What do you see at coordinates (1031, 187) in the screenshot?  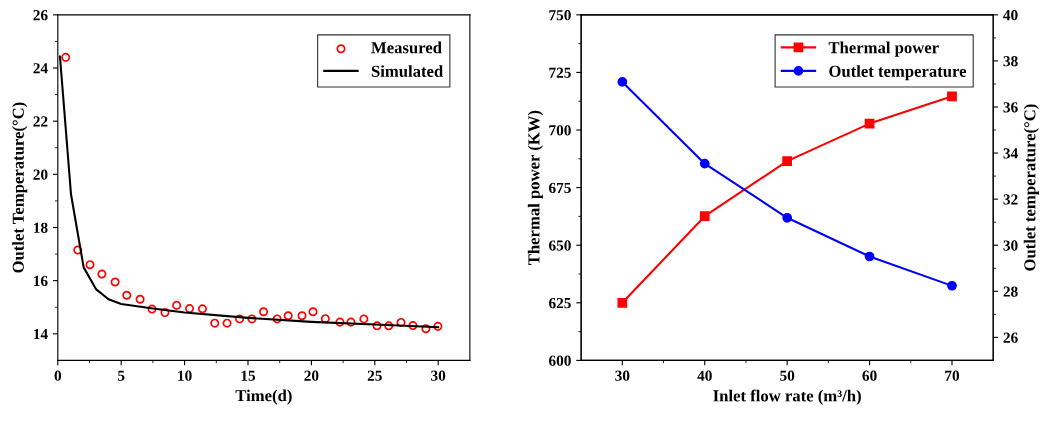 I see `y2-axis-title: Outlet temperature(°C)` at bounding box center [1031, 187].